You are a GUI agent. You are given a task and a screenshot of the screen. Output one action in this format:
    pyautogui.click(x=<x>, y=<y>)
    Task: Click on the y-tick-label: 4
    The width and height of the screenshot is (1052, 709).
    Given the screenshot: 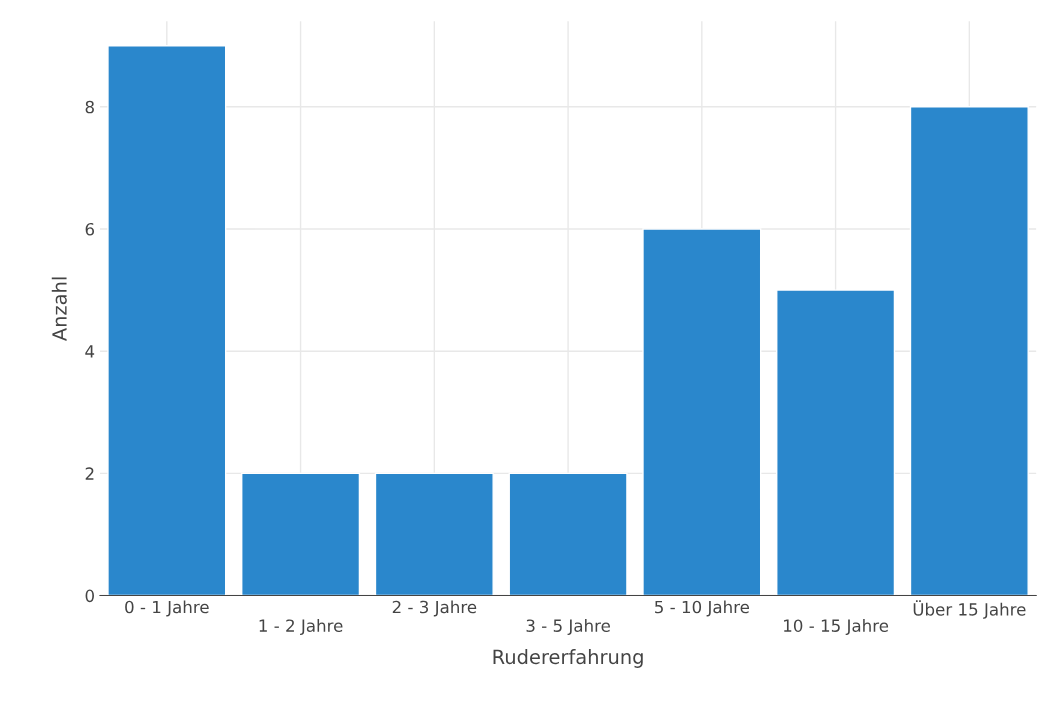 What is the action you would take?
    pyautogui.click(x=90, y=351)
    